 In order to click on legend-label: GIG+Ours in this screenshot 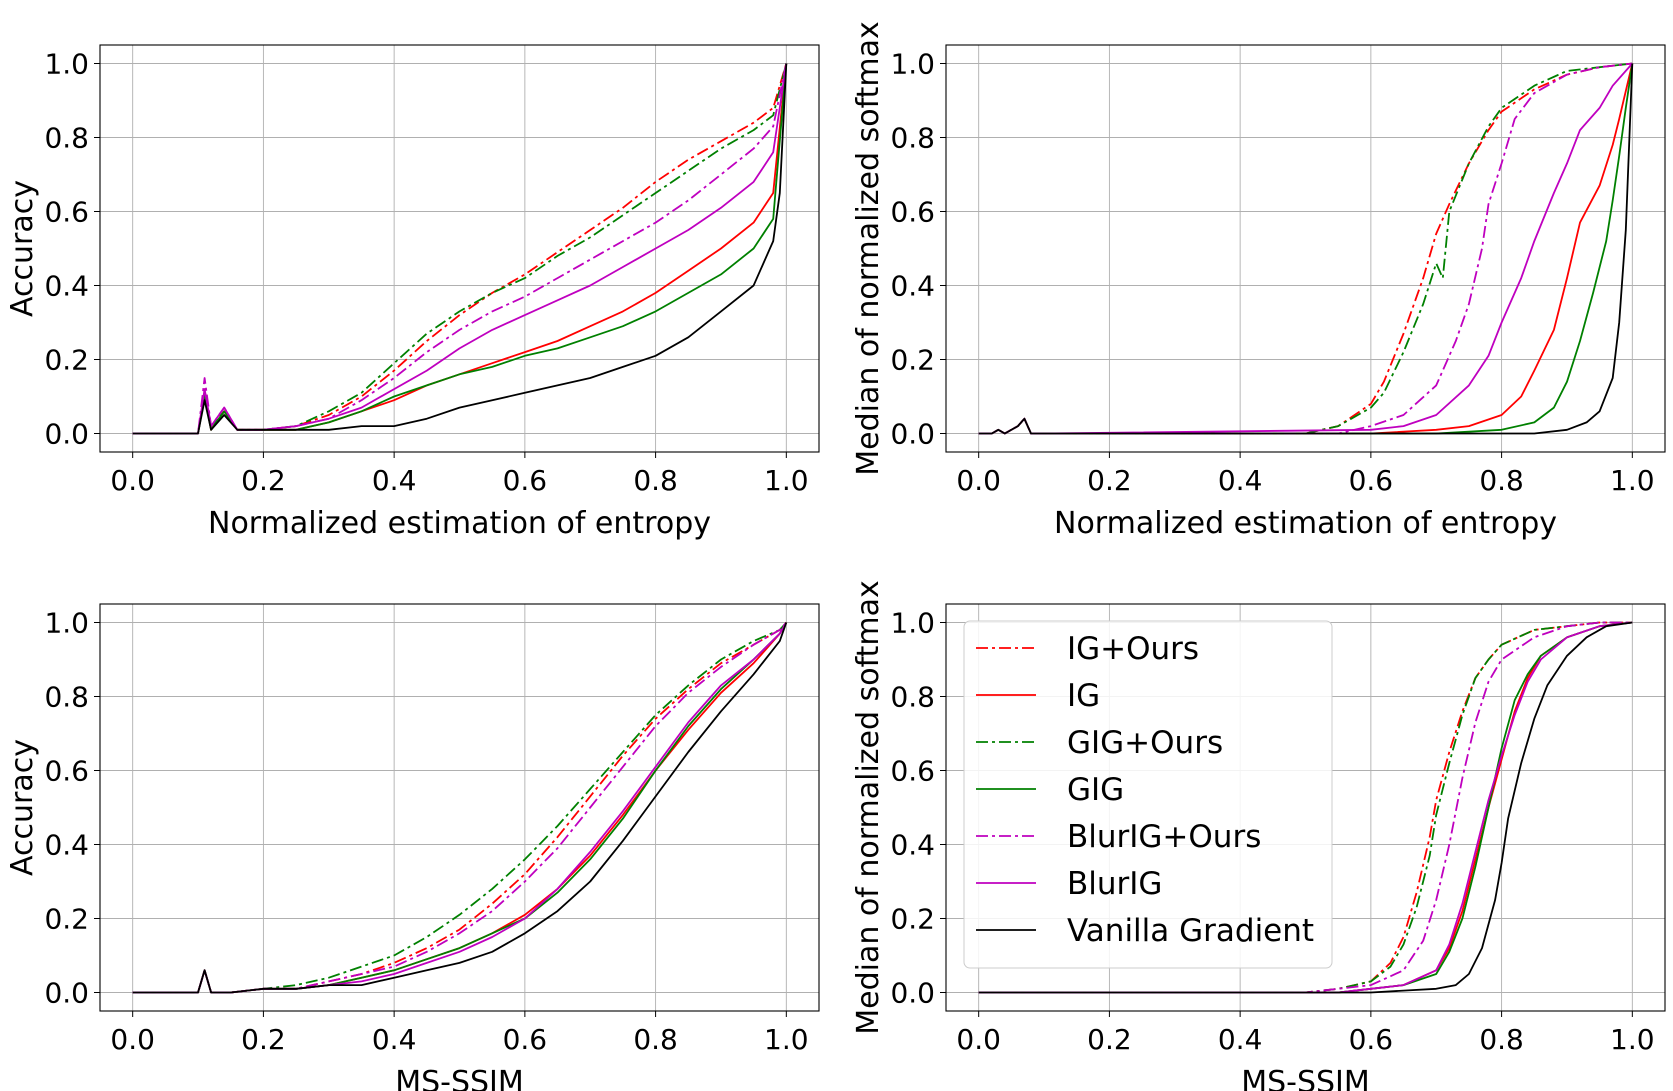, I will do `click(1145, 743)`.